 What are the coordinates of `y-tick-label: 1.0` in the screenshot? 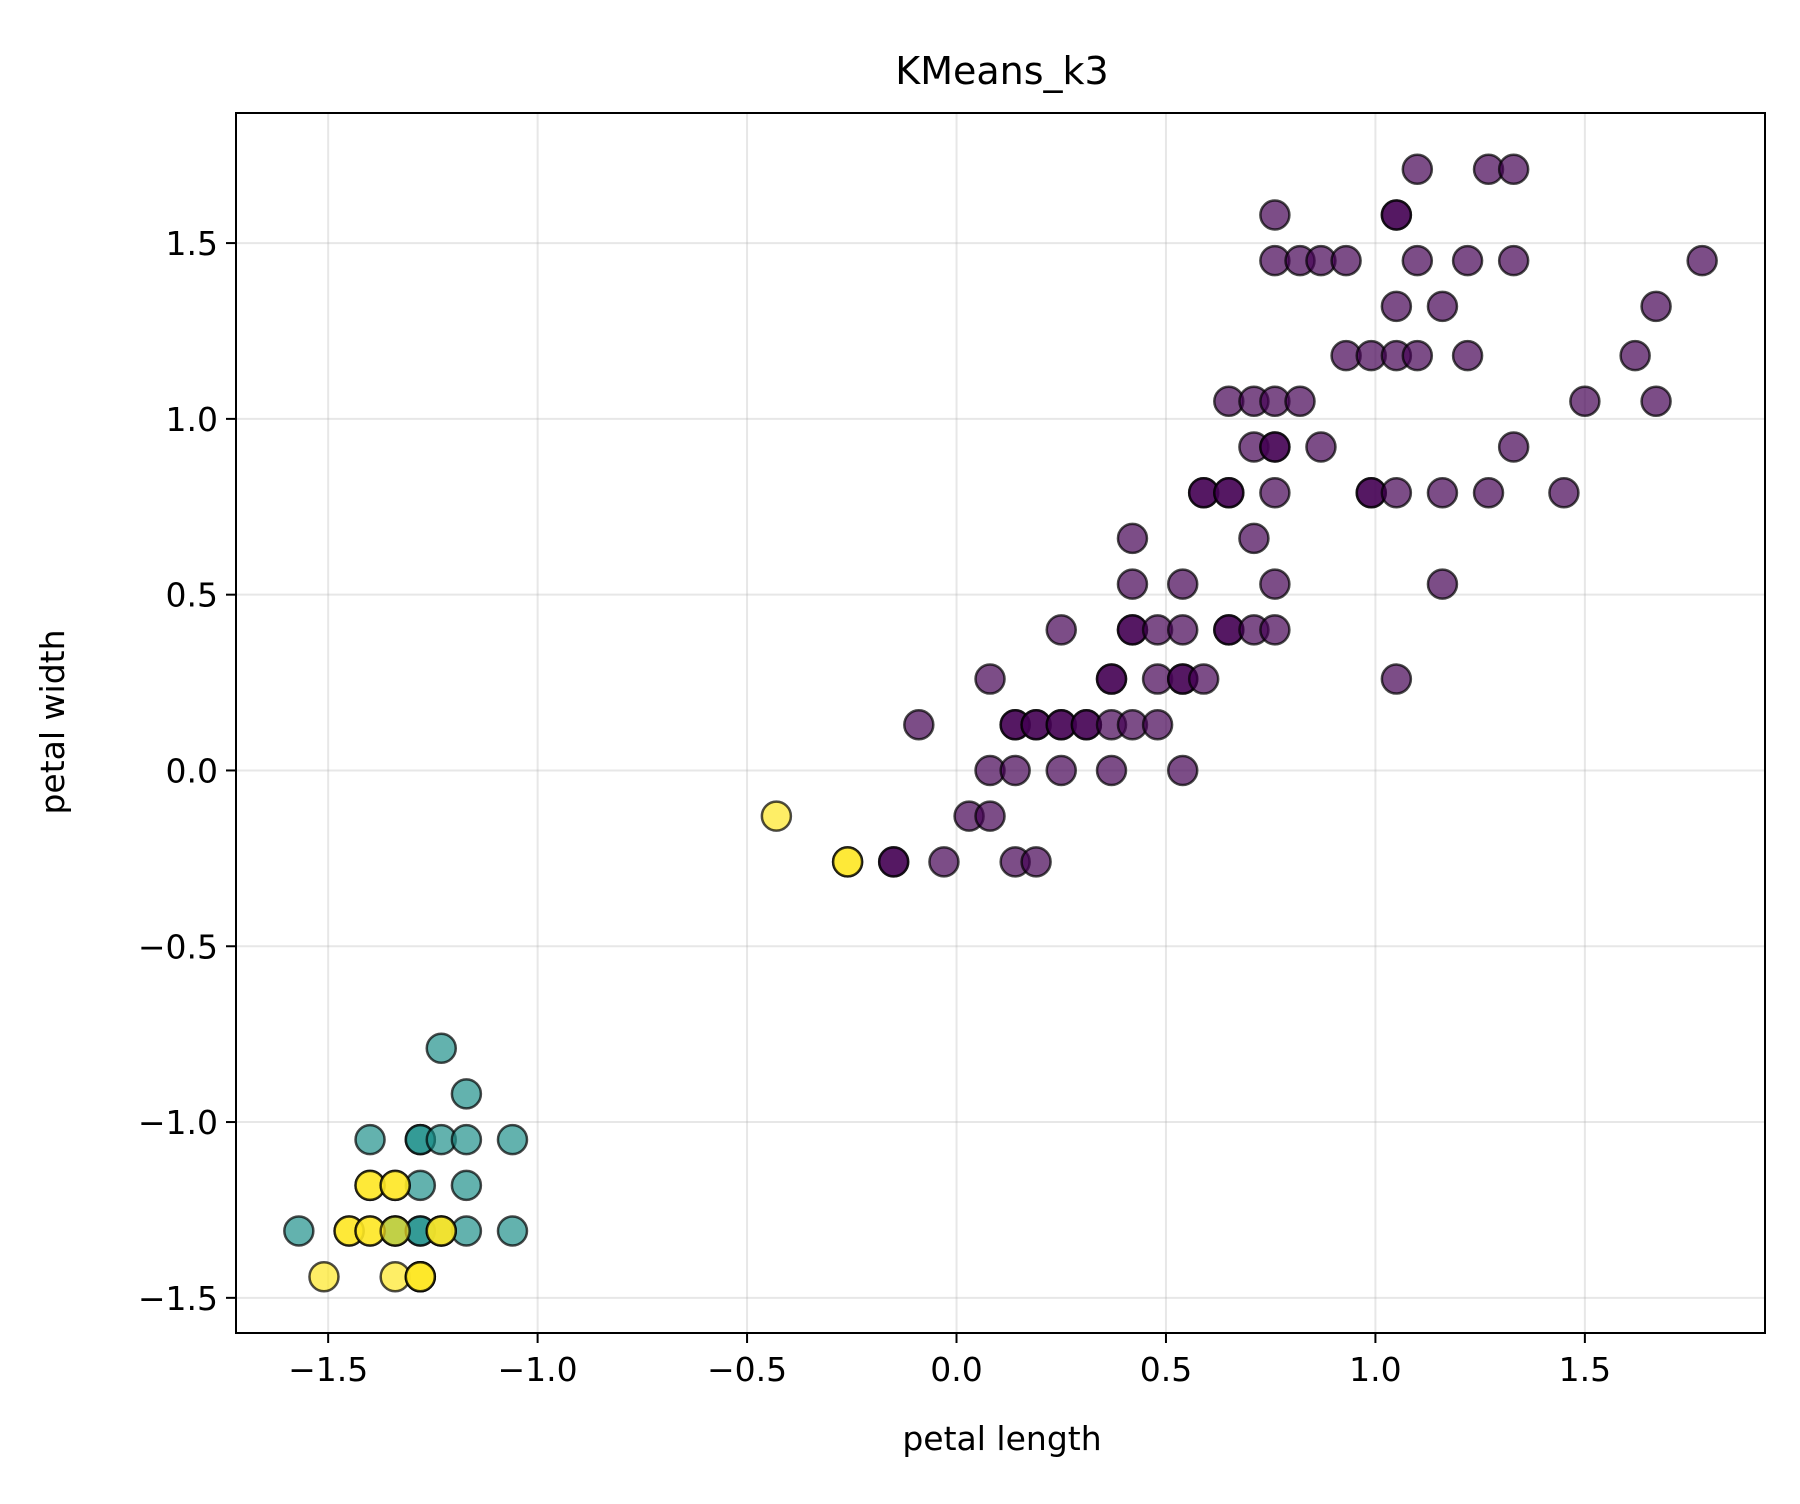 It's located at (192, 419).